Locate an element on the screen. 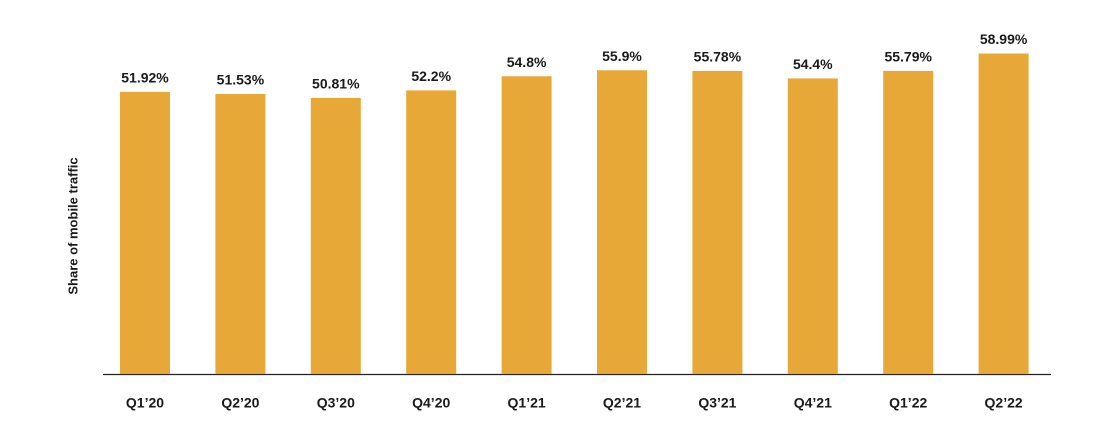 Image resolution: width=1110 pixels, height=442 pixels. x-tick-label: Q2’22 is located at coordinates (1004, 403).